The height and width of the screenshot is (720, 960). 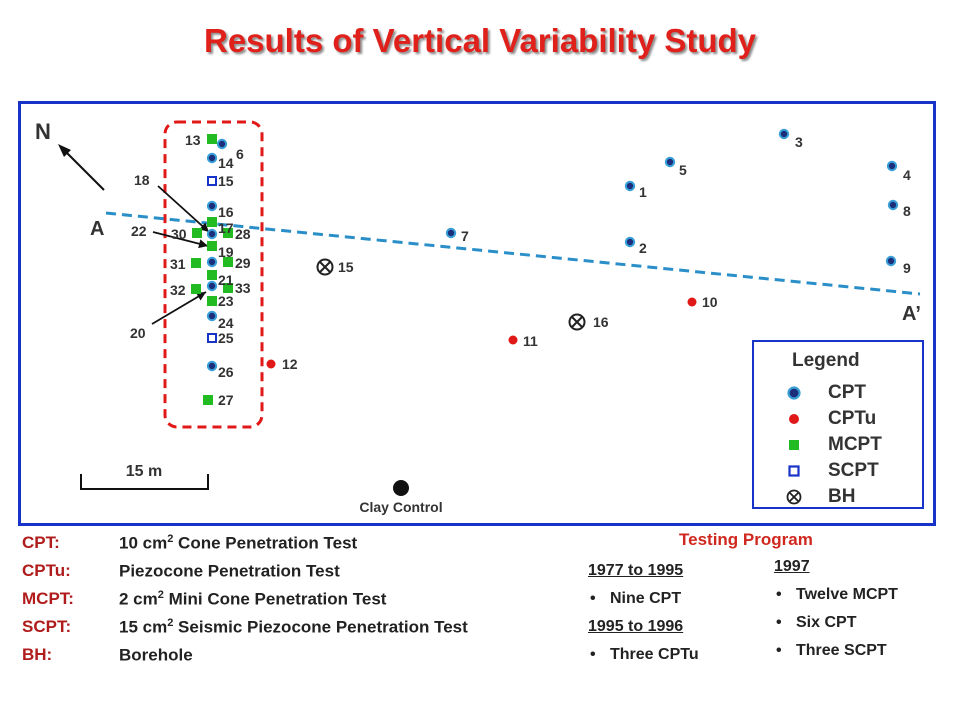 I want to click on cpt-label: 16, so click(x=226, y=212).